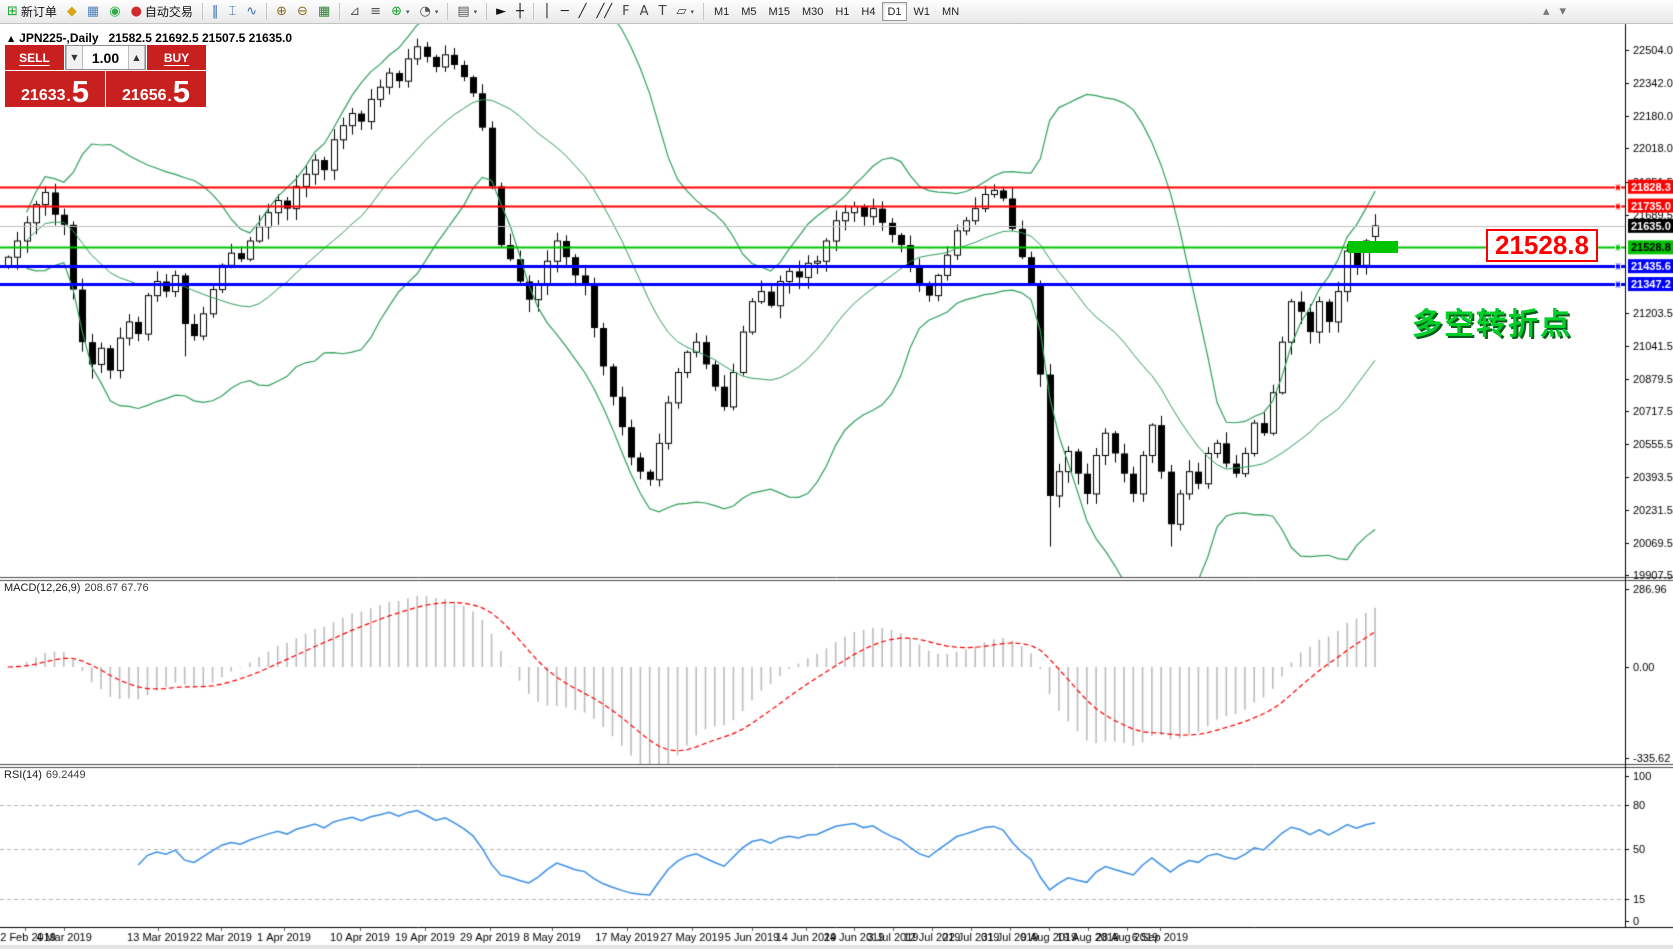  I want to click on chart-line-icon: ∿, so click(252, 11).